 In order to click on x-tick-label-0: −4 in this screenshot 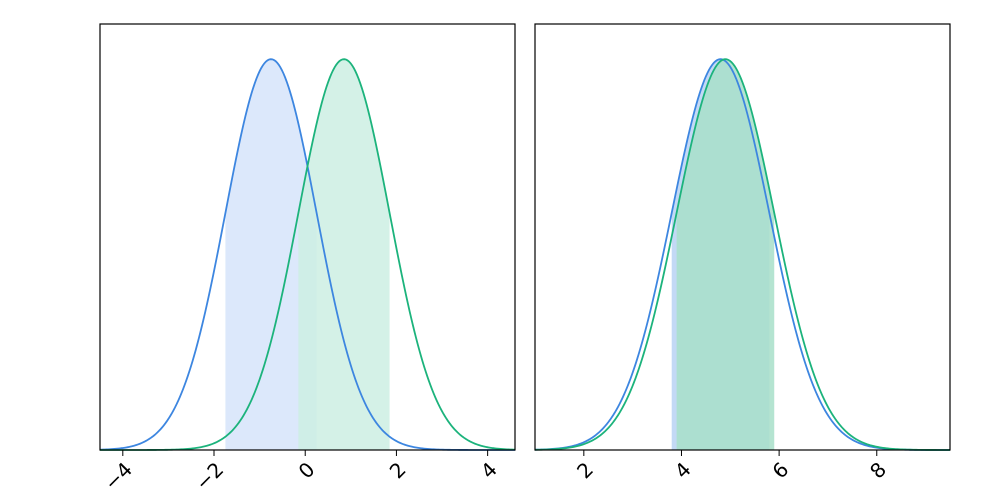, I will do `click(118, 476)`.